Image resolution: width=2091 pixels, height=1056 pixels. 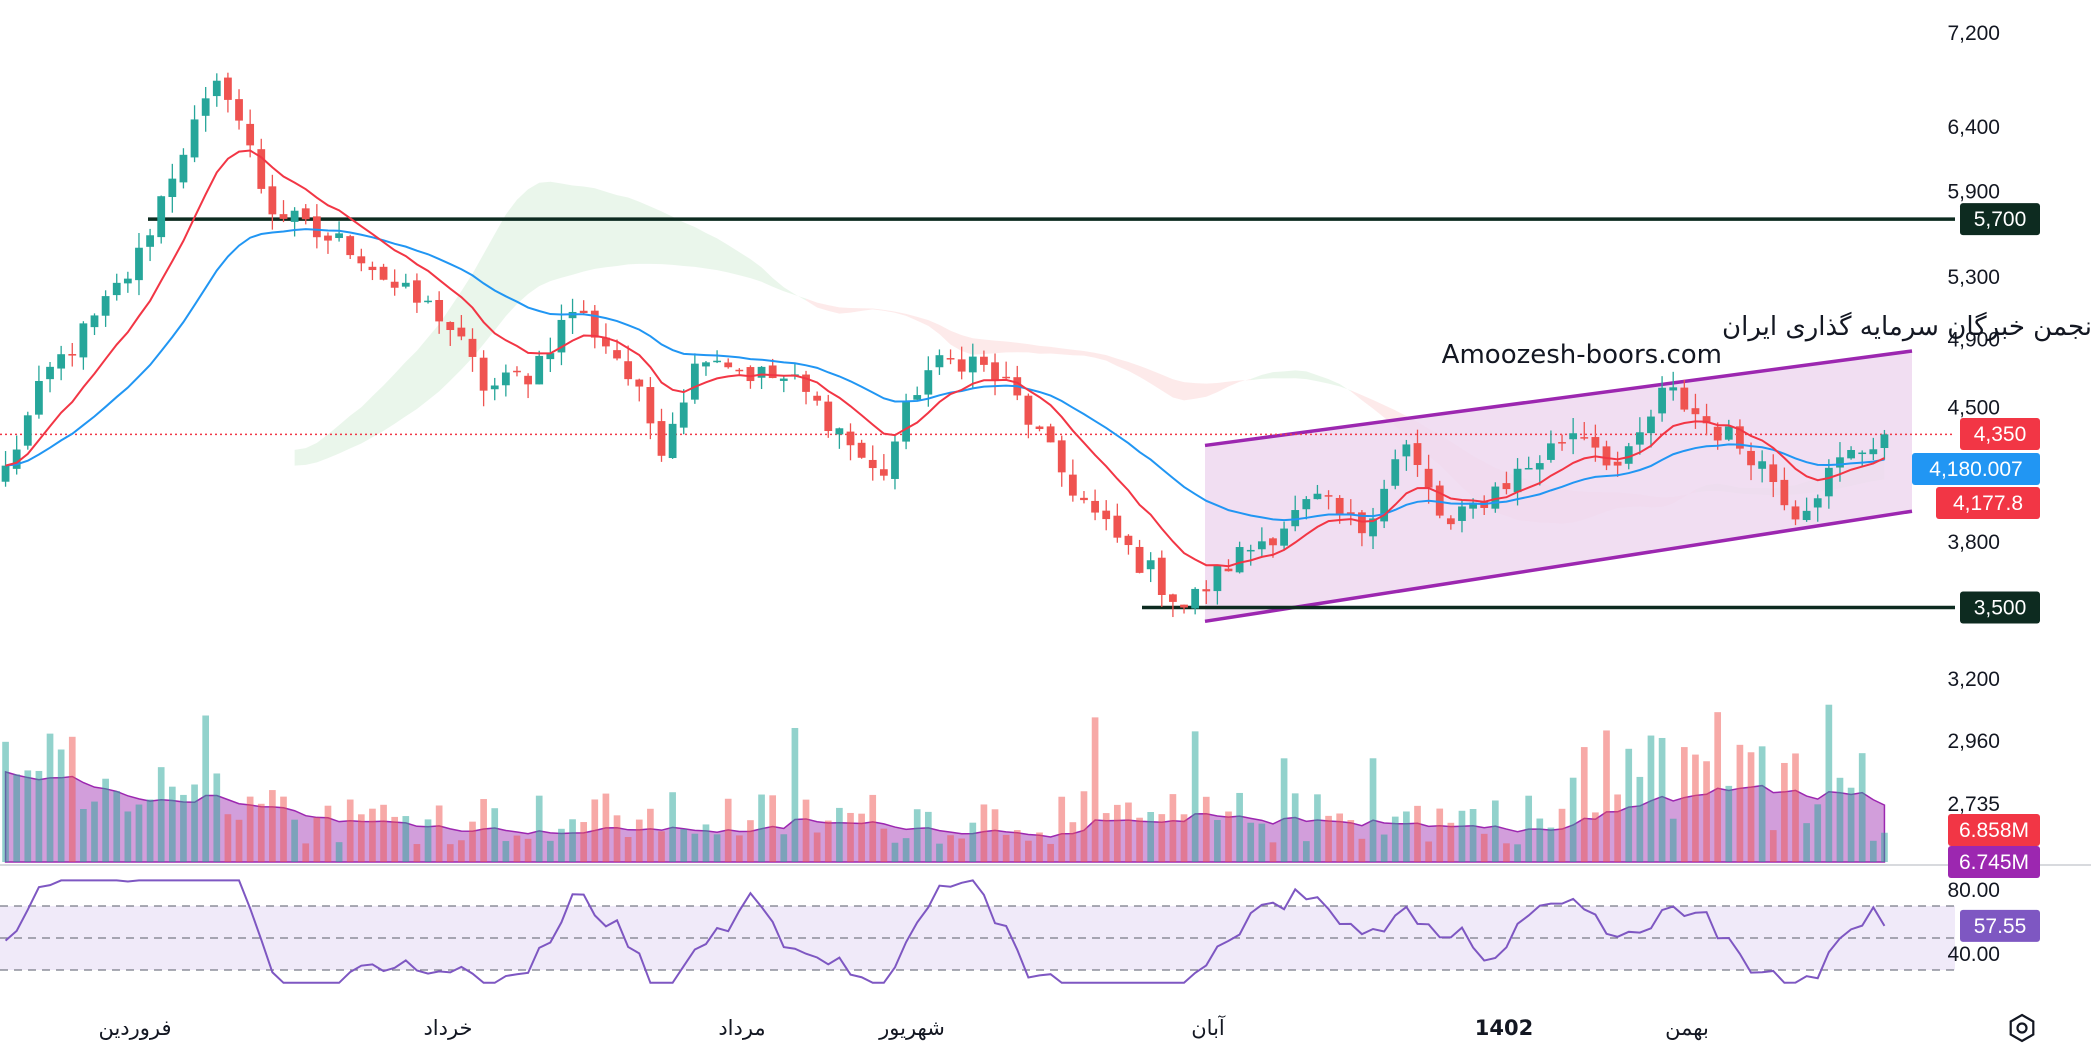 I want to click on price-badge: 4,350, so click(x=2000, y=434).